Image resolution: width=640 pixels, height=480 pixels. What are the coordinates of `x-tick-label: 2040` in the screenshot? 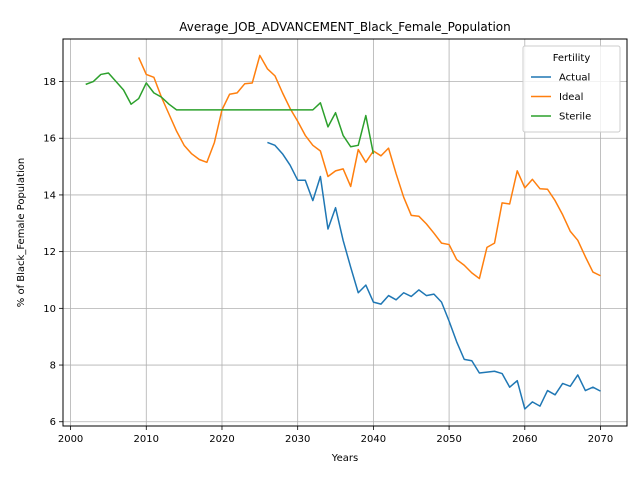 It's located at (373, 439).